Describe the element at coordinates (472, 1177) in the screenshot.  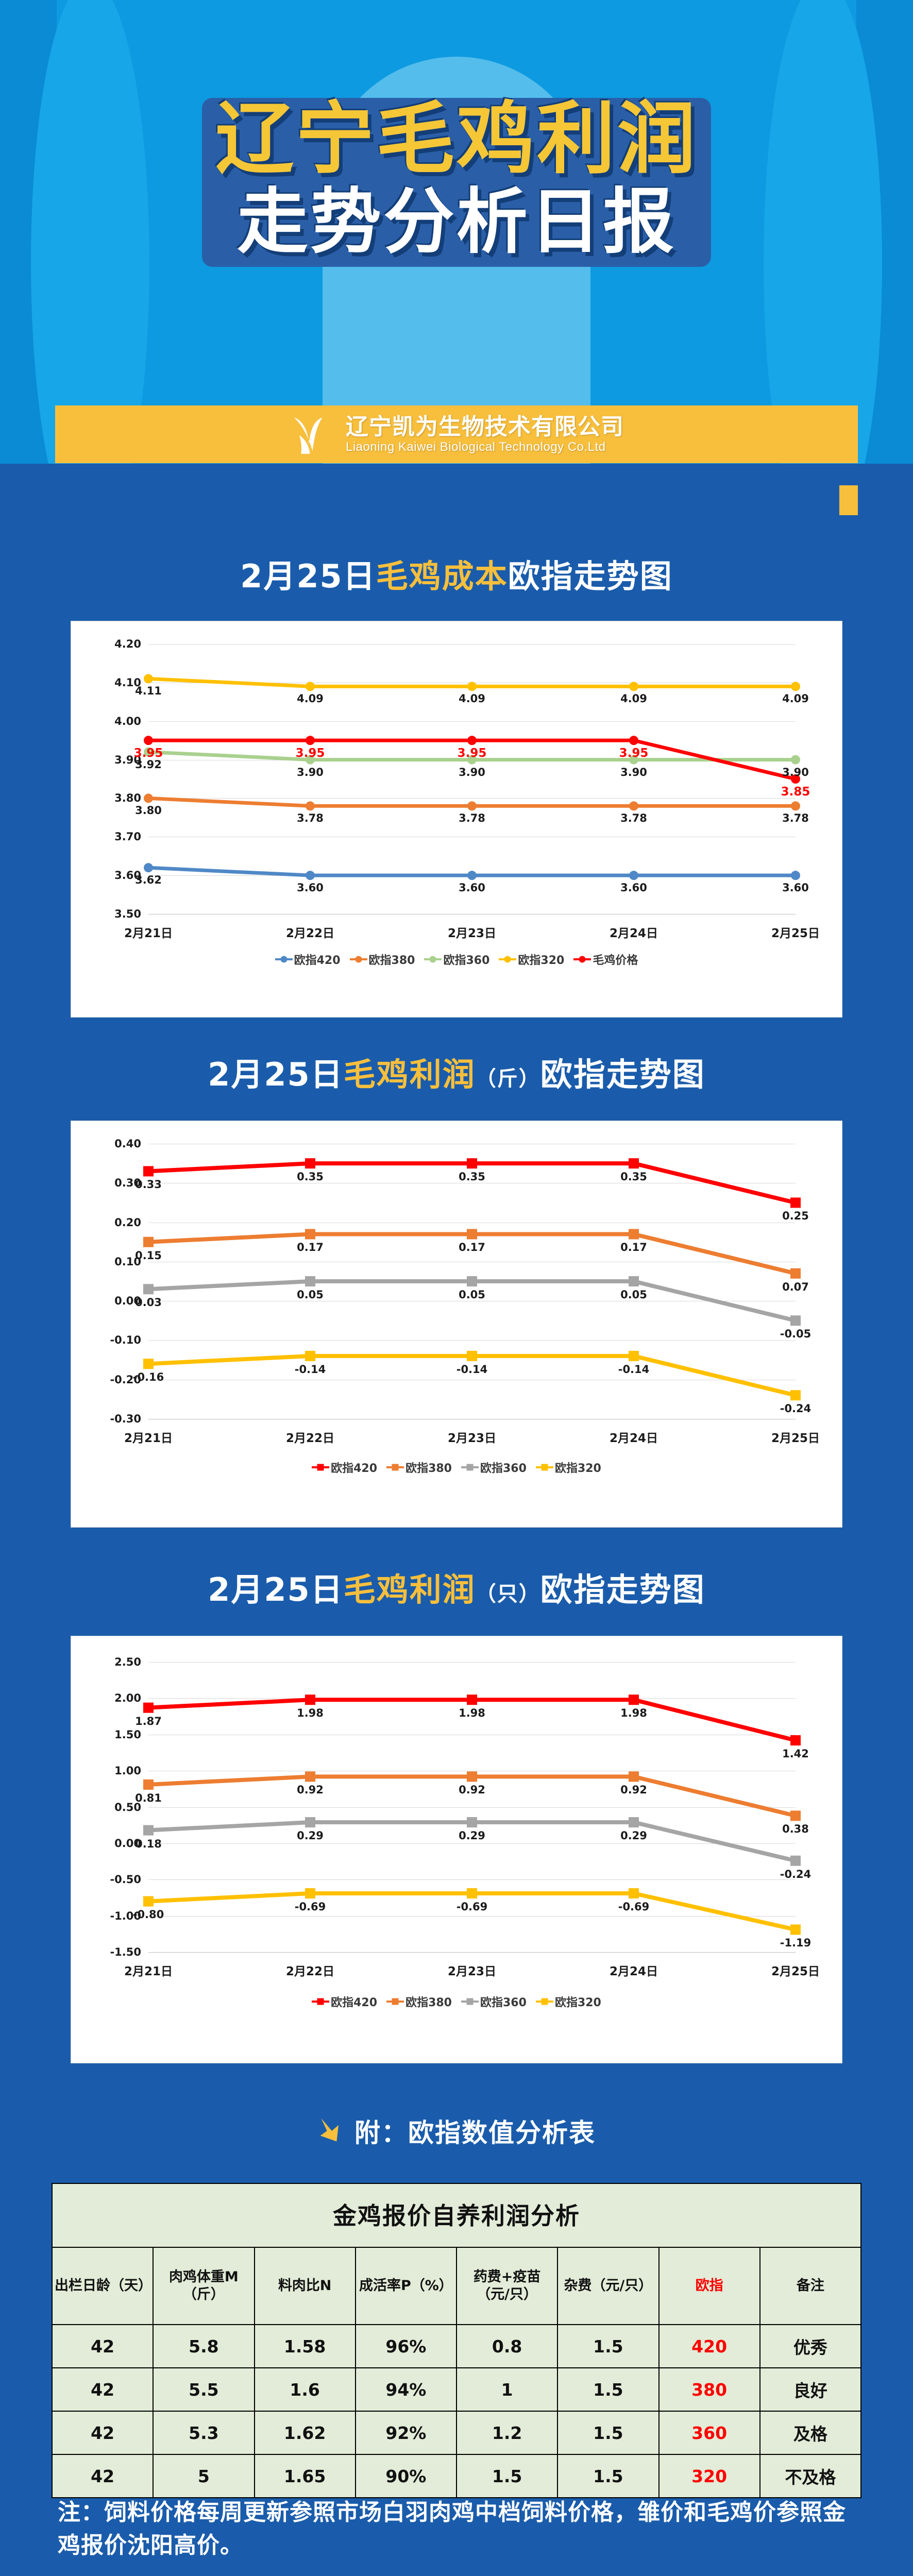
I see `data-point-label: 0.35` at that location.